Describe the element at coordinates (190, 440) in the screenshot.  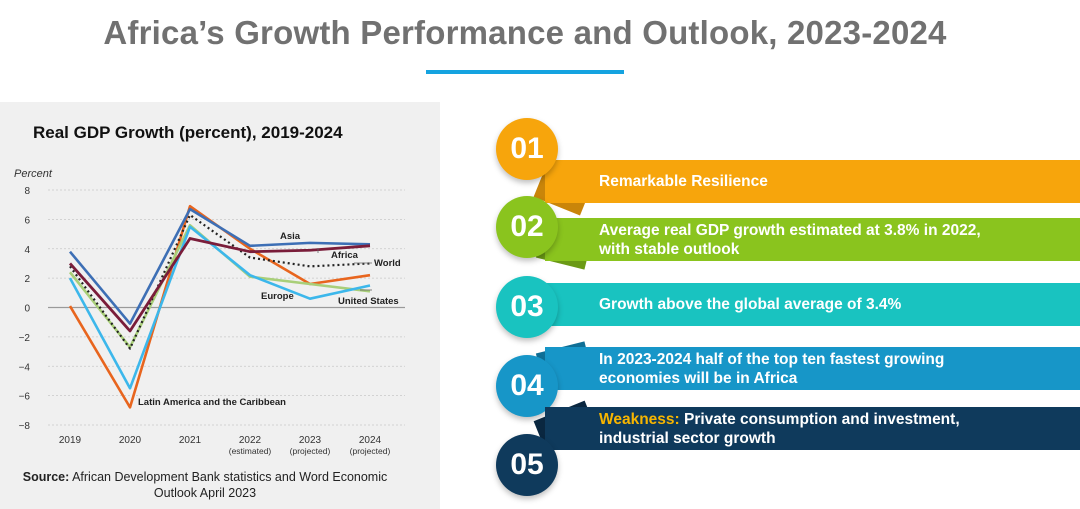
I see `x-tick-label: 2021` at that location.